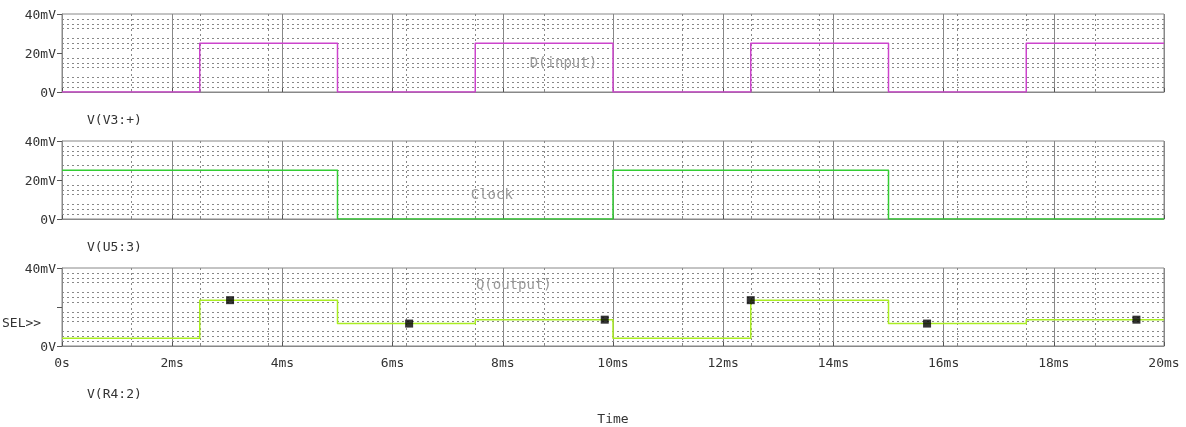 The height and width of the screenshot is (427, 1186). What do you see at coordinates (114, 119) in the screenshot?
I see `series-label: V(V3:+)` at bounding box center [114, 119].